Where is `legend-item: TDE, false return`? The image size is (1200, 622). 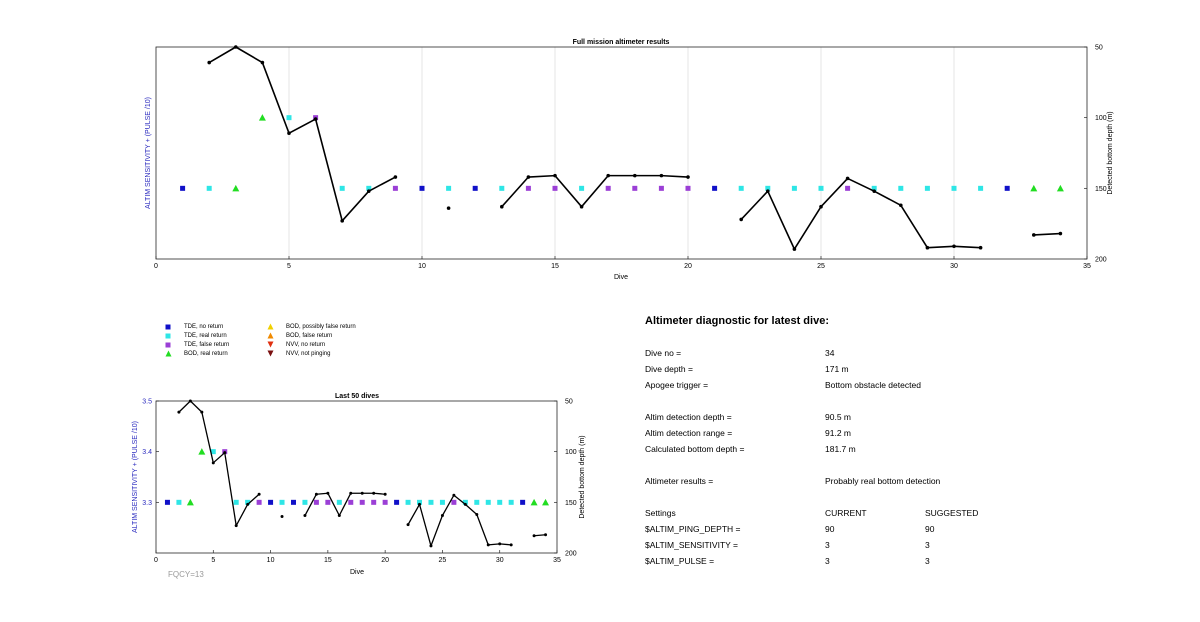
legend-item: TDE, false return is located at coordinates (194, 344).